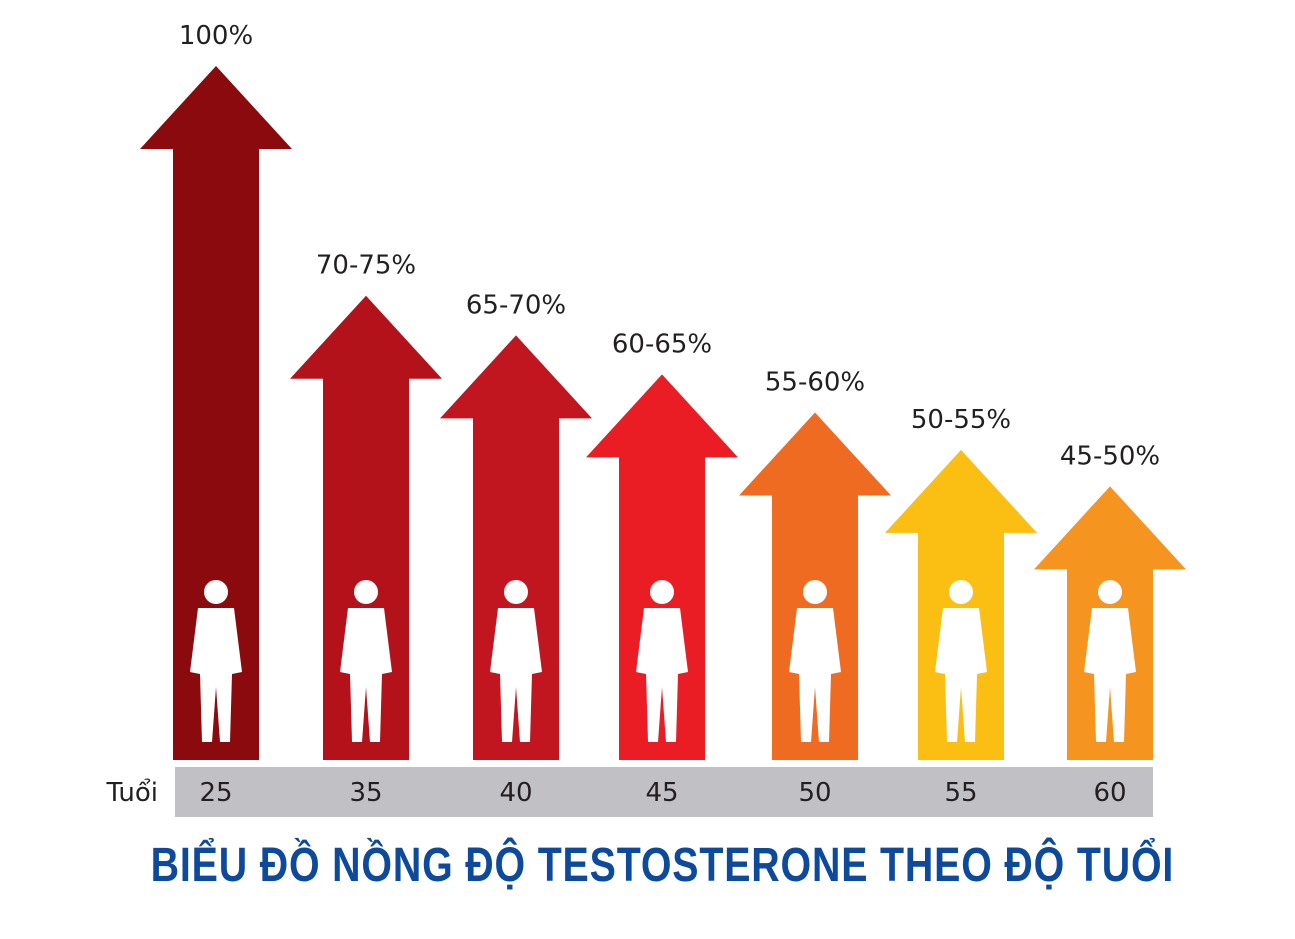  Describe the element at coordinates (1110, 456) in the screenshot. I see `value-label: 45-50%` at that location.